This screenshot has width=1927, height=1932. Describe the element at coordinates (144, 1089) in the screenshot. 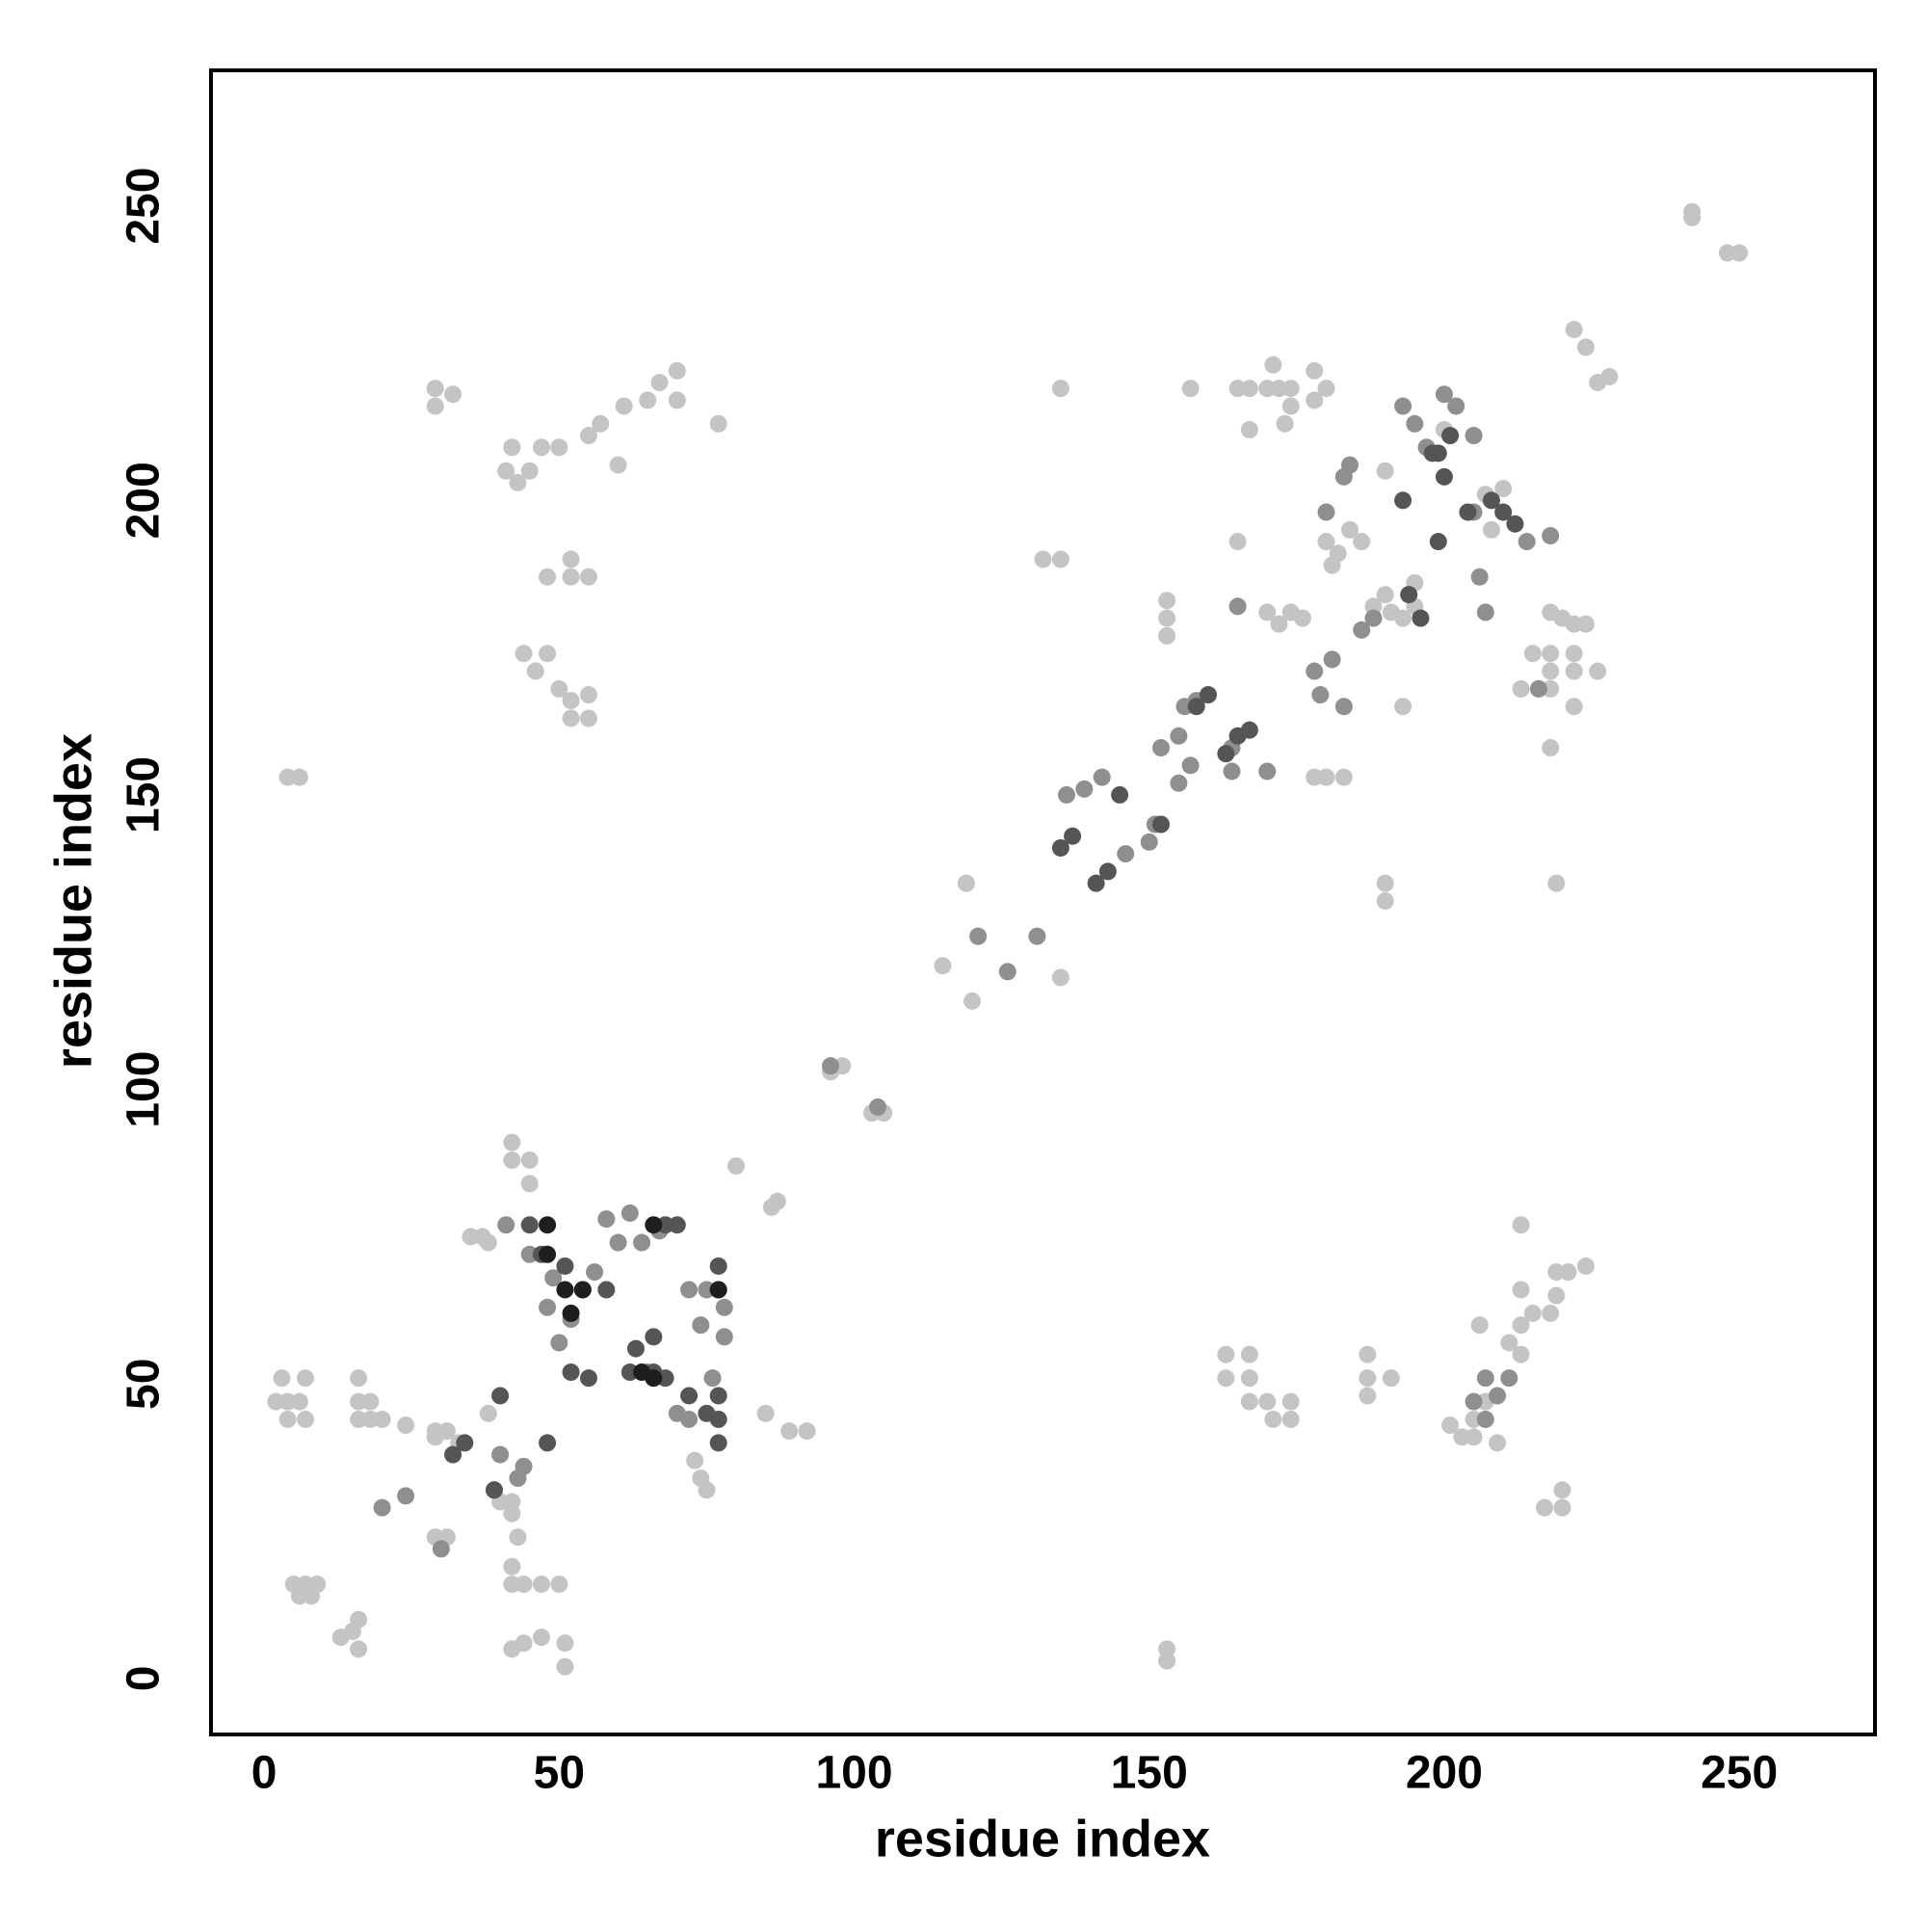

I see `y-tick-label: 100` at that location.